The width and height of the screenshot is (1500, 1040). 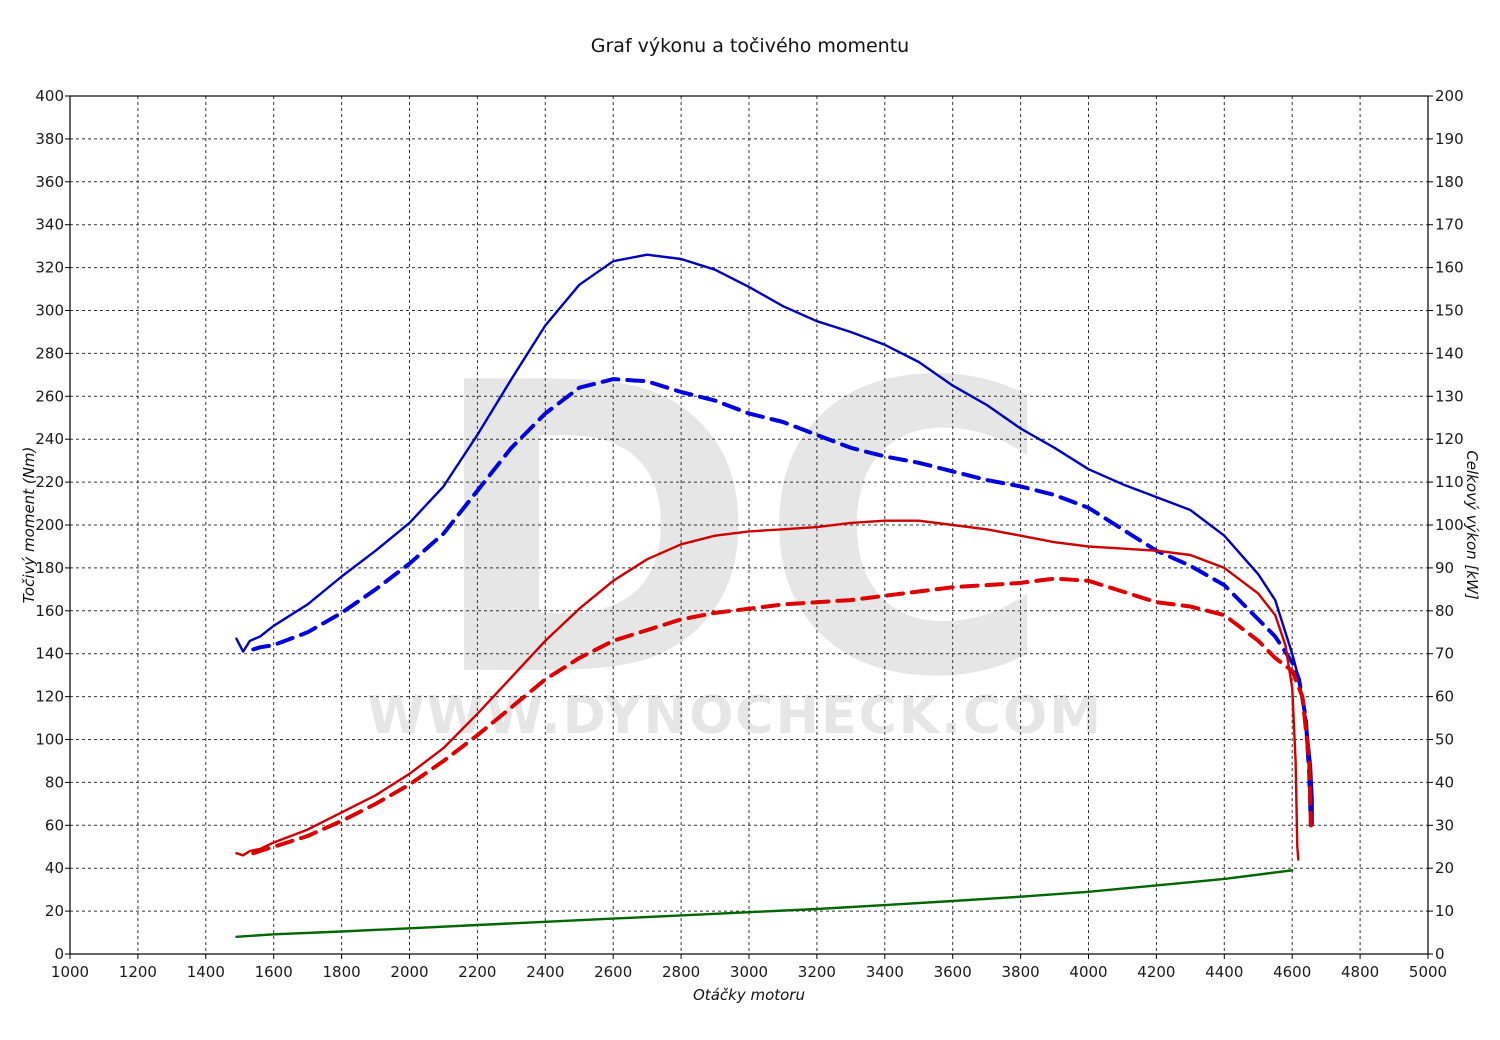 I want to click on y-left-tick-label: 0, so click(x=59, y=954).